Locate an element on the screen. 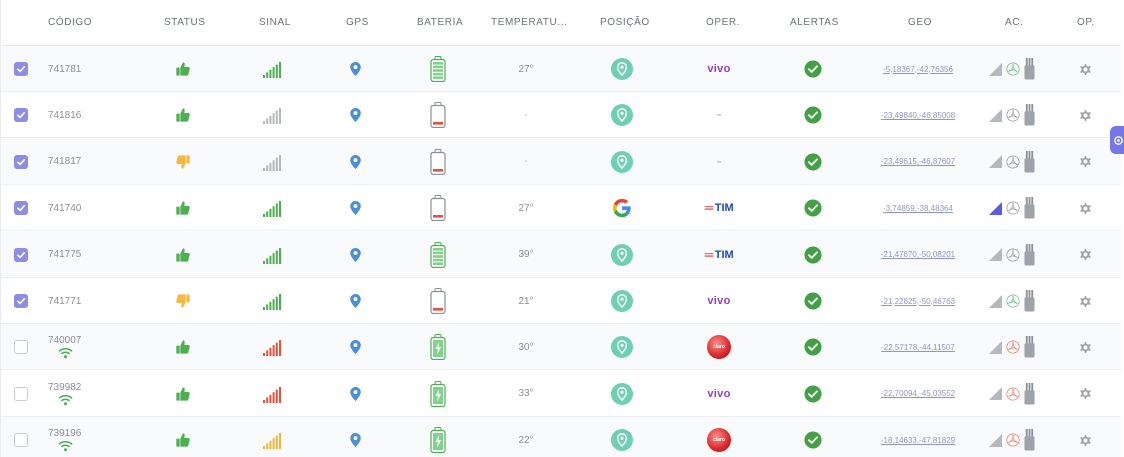 This screenshot has height=457, width=1124. device-code: 740007 is located at coordinates (65, 341).